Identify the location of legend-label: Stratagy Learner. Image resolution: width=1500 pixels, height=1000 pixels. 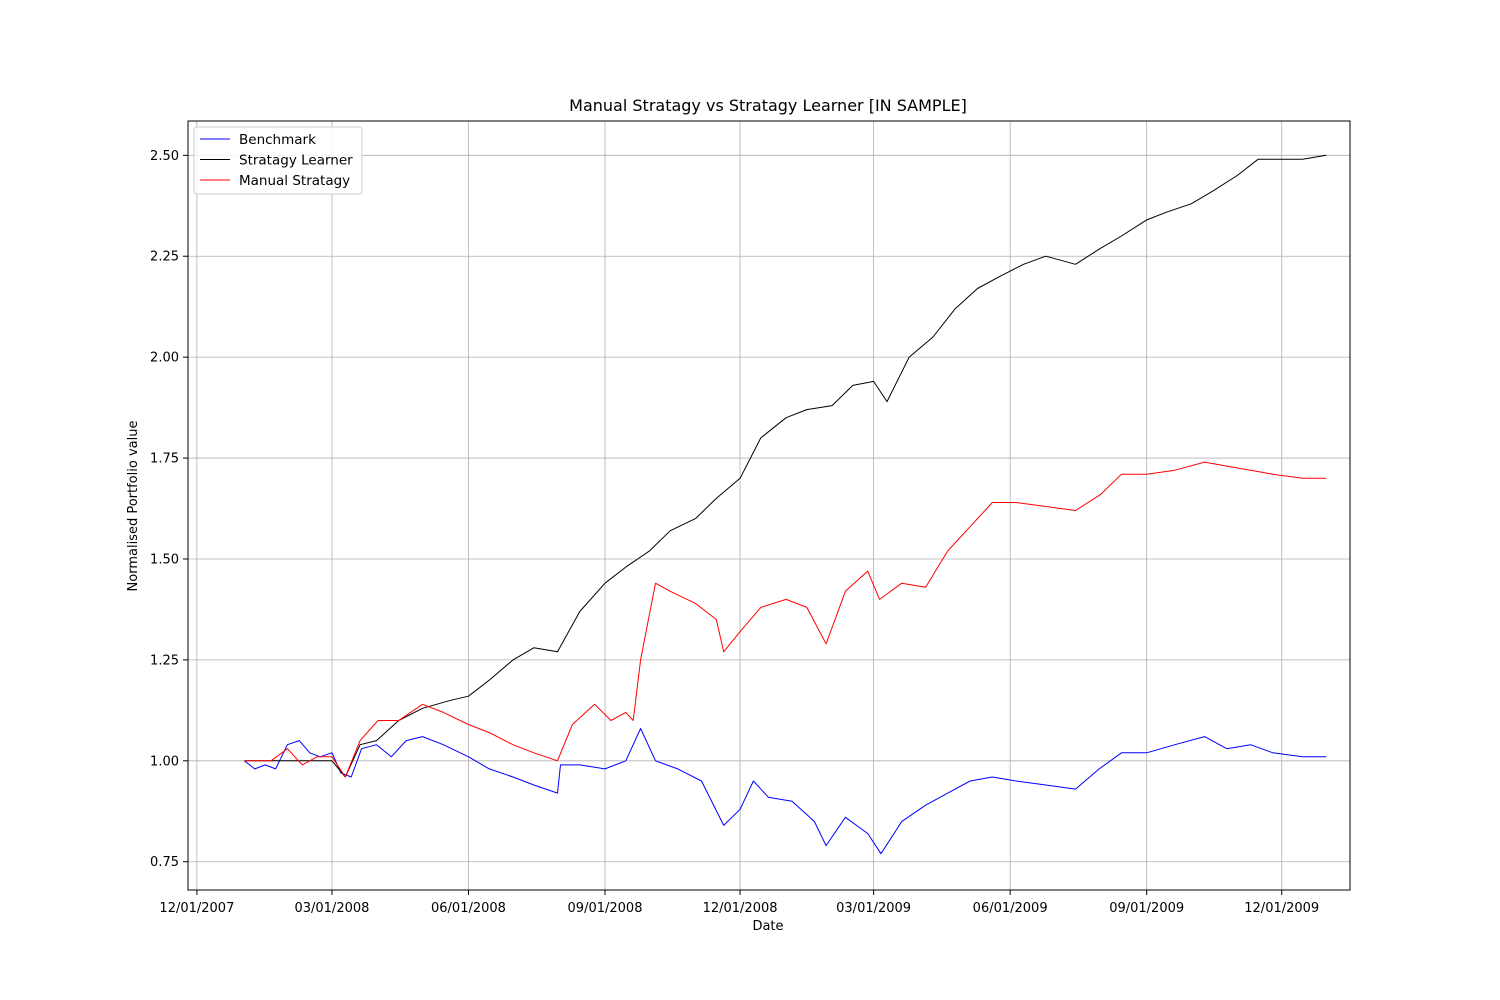
(296, 161).